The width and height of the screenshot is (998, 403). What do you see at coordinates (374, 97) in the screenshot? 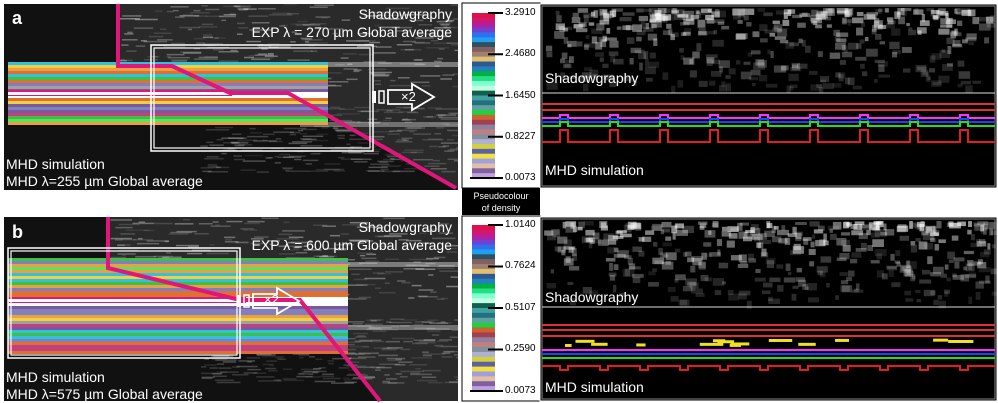
I see `zoom-arrow-bar` at bounding box center [374, 97].